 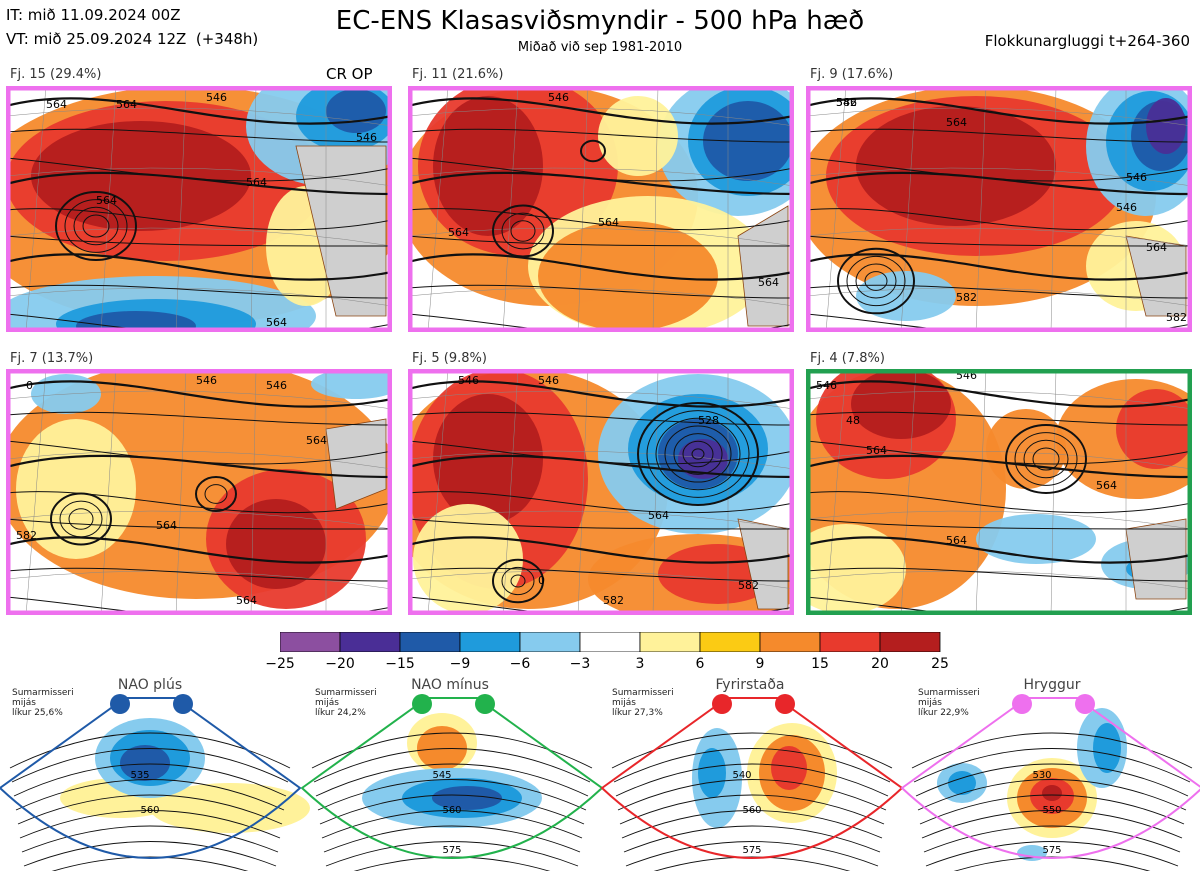 What do you see at coordinates (56, 74) in the screenshot?
I see `panel-1-label: Fj. 15 (29.4%)` at bounding box center [56, 74].